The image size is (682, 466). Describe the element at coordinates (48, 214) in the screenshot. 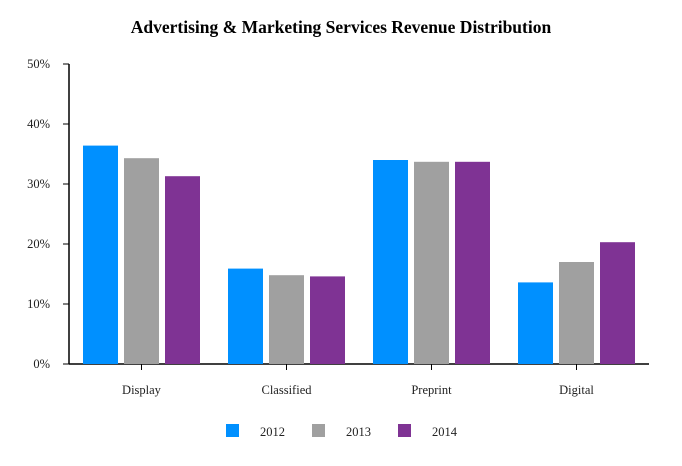

I see `y-axis: 0% 10% 20% 30% 40% 50%` at that location.